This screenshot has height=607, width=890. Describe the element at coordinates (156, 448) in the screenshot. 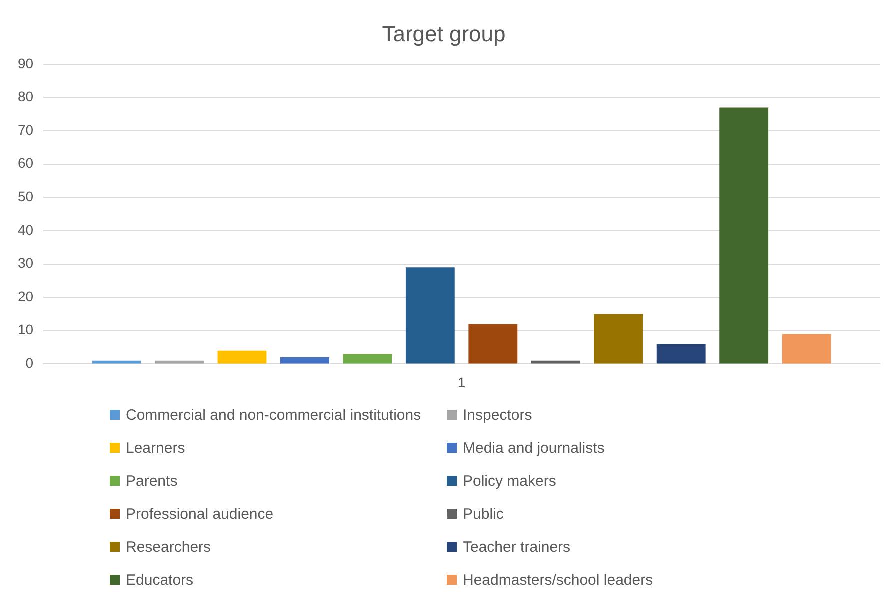

I see `legend-label: Learners` at that location.